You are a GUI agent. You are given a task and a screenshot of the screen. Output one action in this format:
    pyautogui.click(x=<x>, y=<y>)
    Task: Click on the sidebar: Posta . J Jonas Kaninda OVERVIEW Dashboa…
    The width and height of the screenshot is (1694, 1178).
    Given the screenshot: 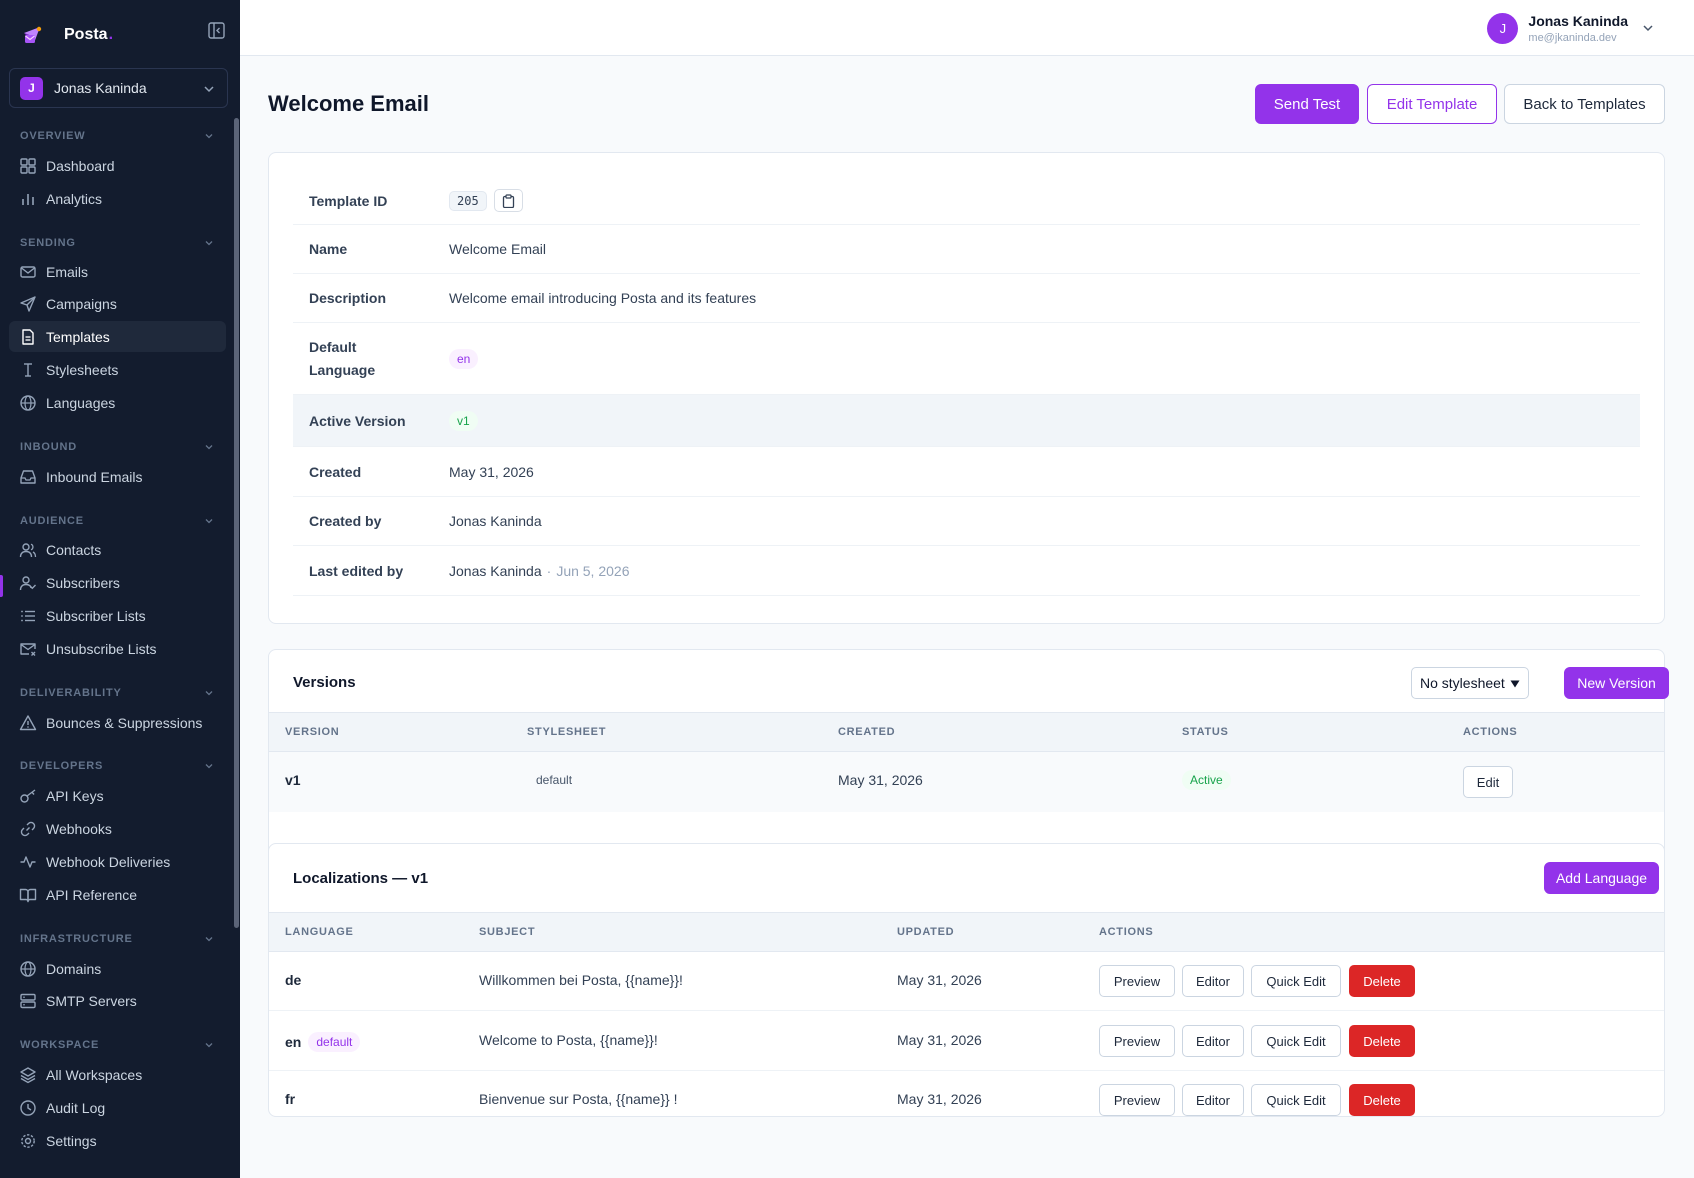 What is the action you would take?
    pyautogui.click(x=120, y=589)
    